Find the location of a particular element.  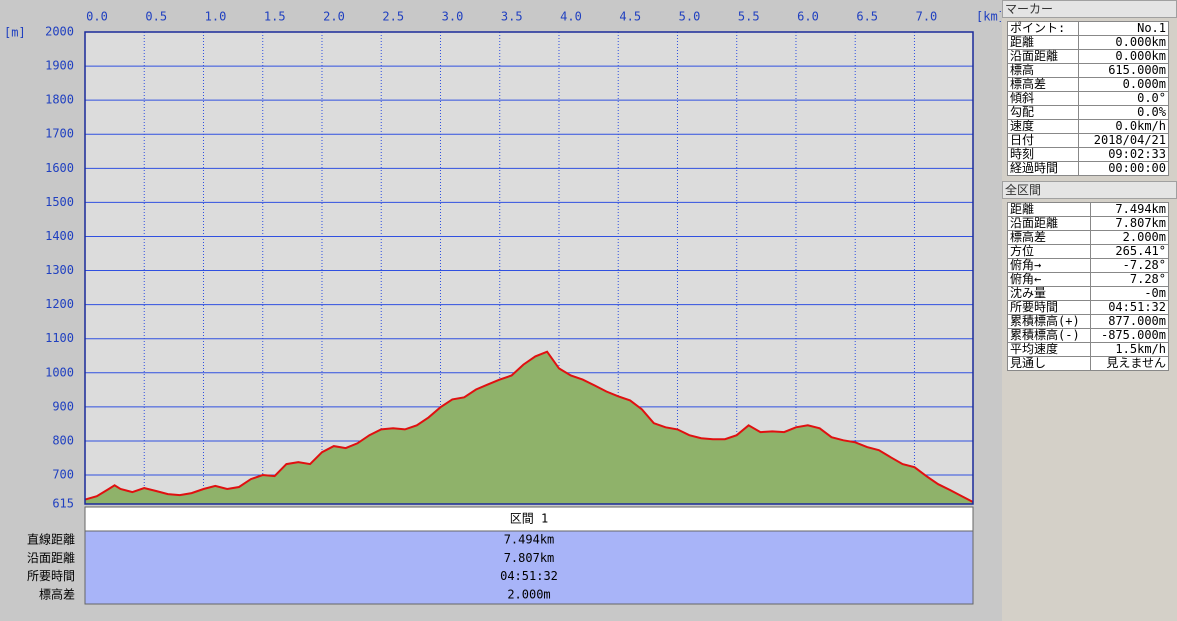

row-label: 日付 is located at coordinates (1043, 140).